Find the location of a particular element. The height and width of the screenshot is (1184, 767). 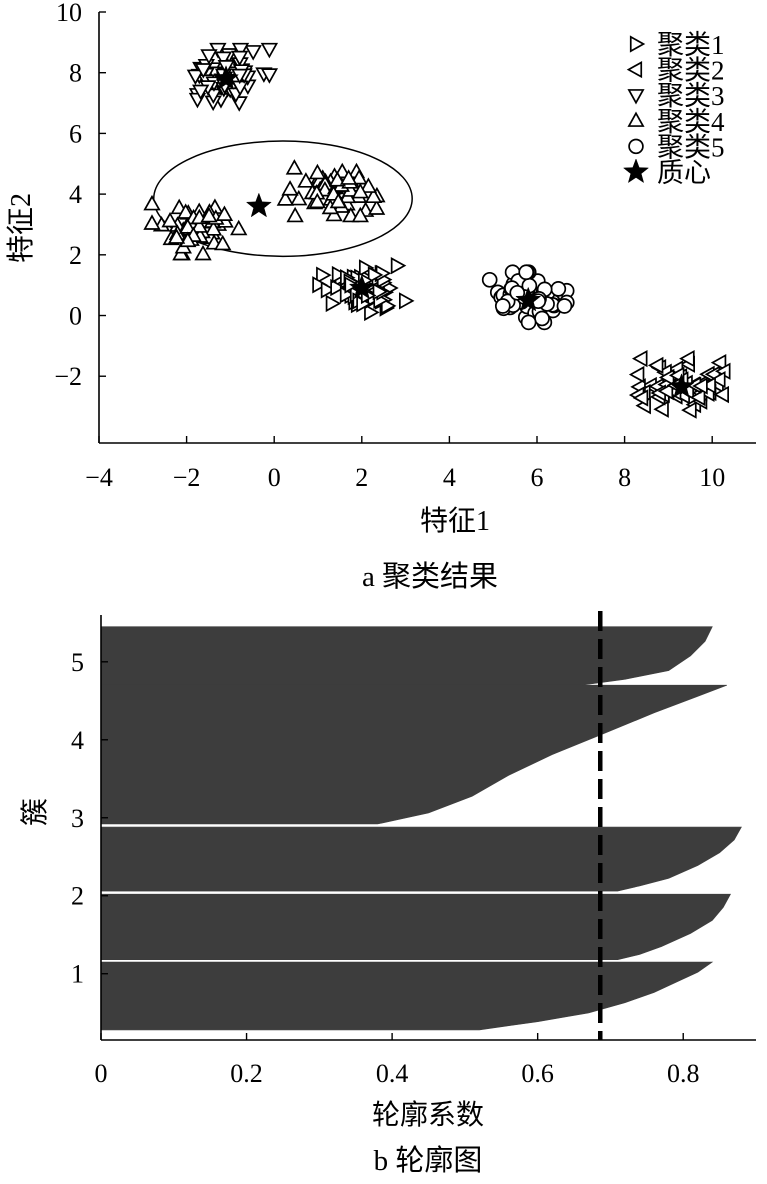

legend-label: 聚类3 is located at coordinates (691, 96).